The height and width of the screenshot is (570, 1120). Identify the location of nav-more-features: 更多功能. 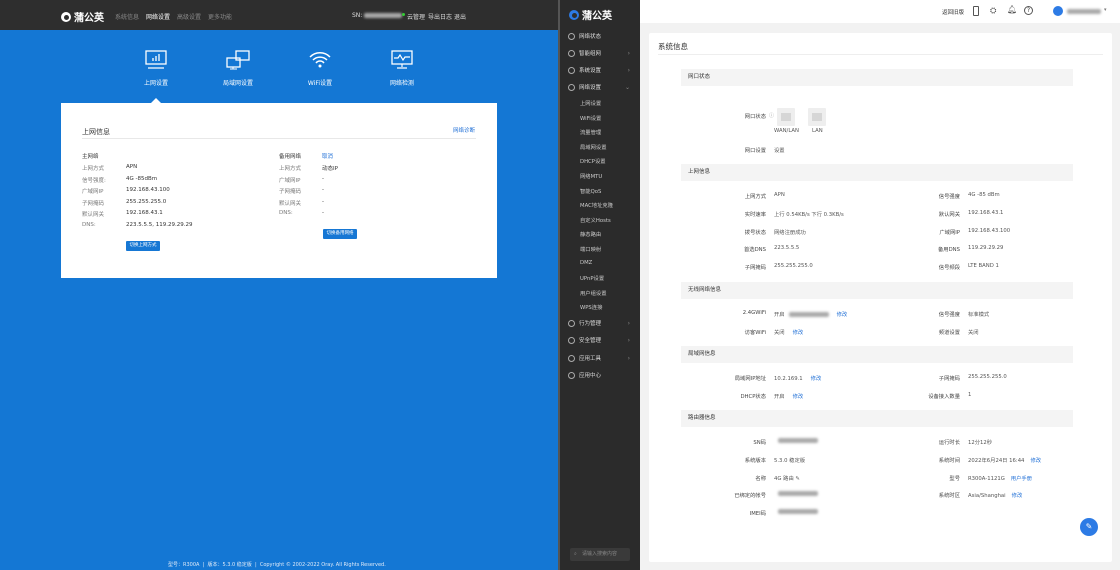
(220, 17).